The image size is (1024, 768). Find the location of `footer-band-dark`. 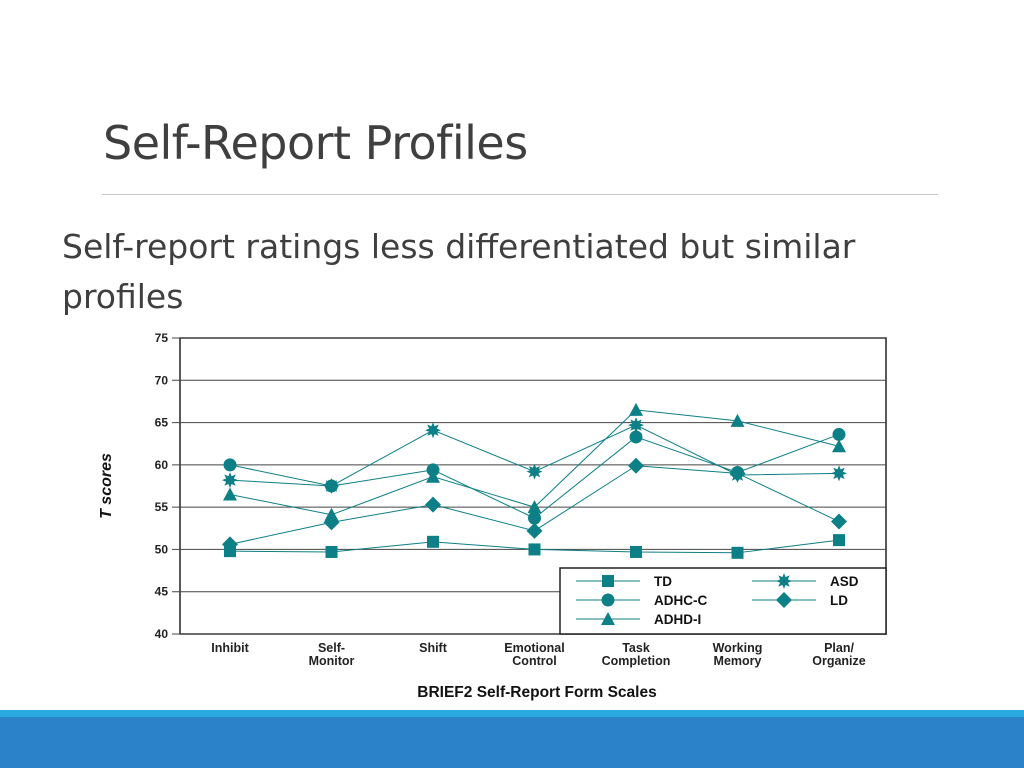

footer-band-dark is located at coordinates (512, 742).